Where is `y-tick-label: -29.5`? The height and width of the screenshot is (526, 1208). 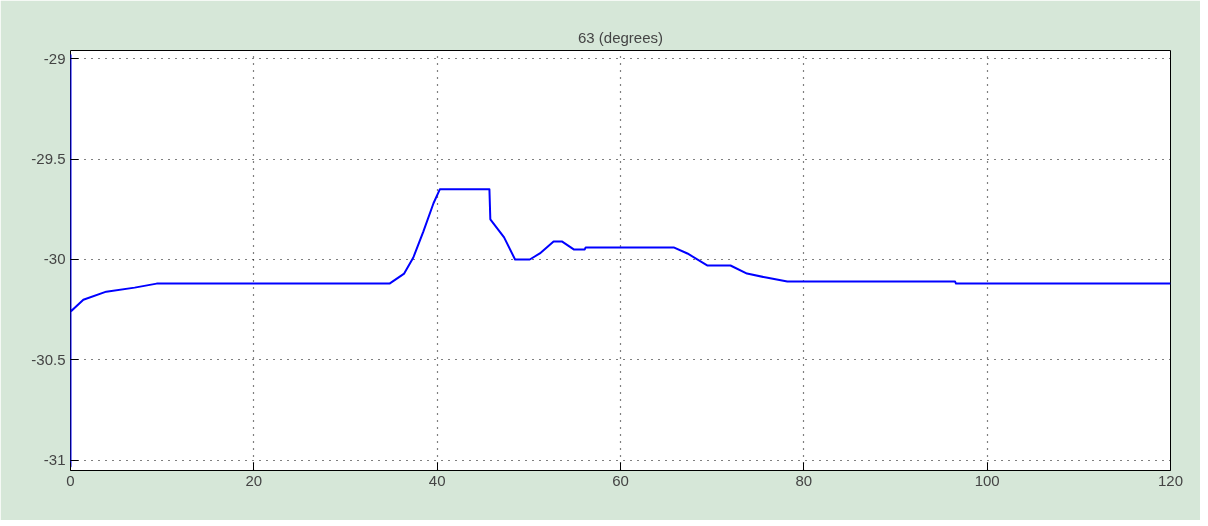
y-tick-label: -29.5 is located at coordinates (48, 159).